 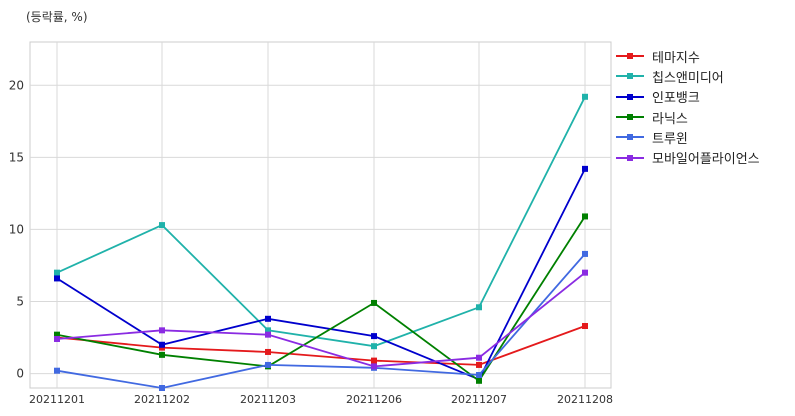 I want to click on y-tick-label: 10, so click(x=16, y=229).